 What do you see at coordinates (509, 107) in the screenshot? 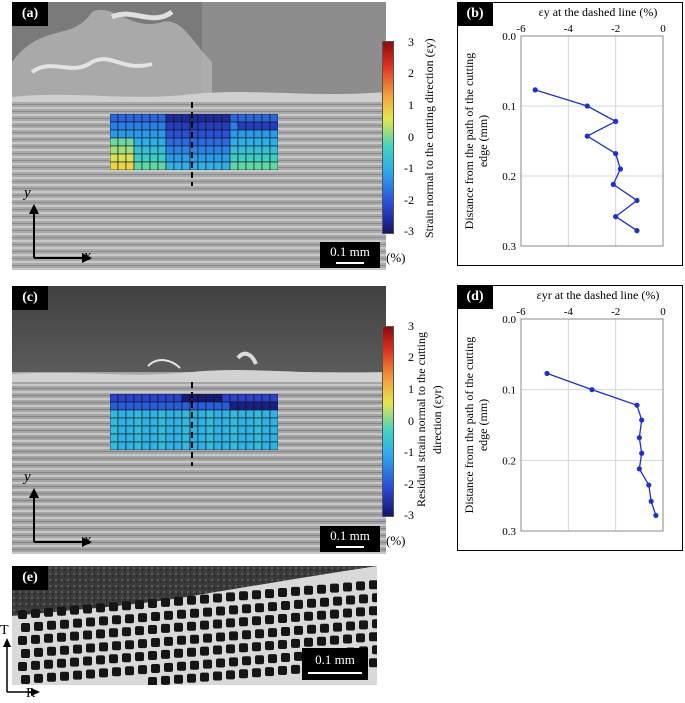
I see `y-tick-label: 0.1` at bounding box center [509, 107].